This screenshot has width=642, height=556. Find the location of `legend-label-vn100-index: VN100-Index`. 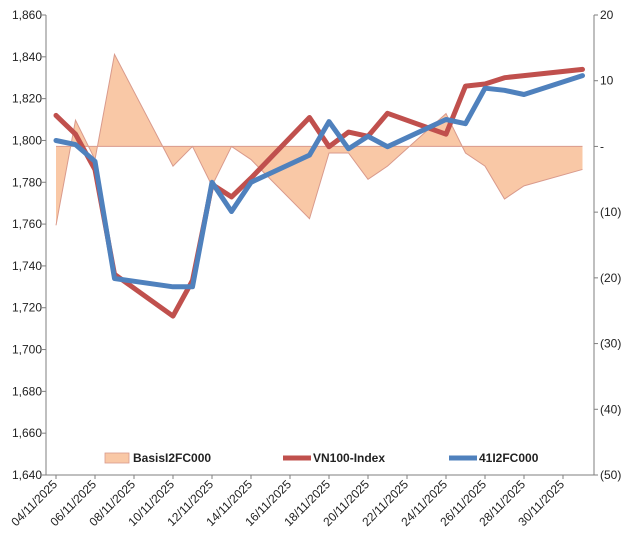

legend-label-vn100-index: VN100-Index is located at coordinates (349, 458).